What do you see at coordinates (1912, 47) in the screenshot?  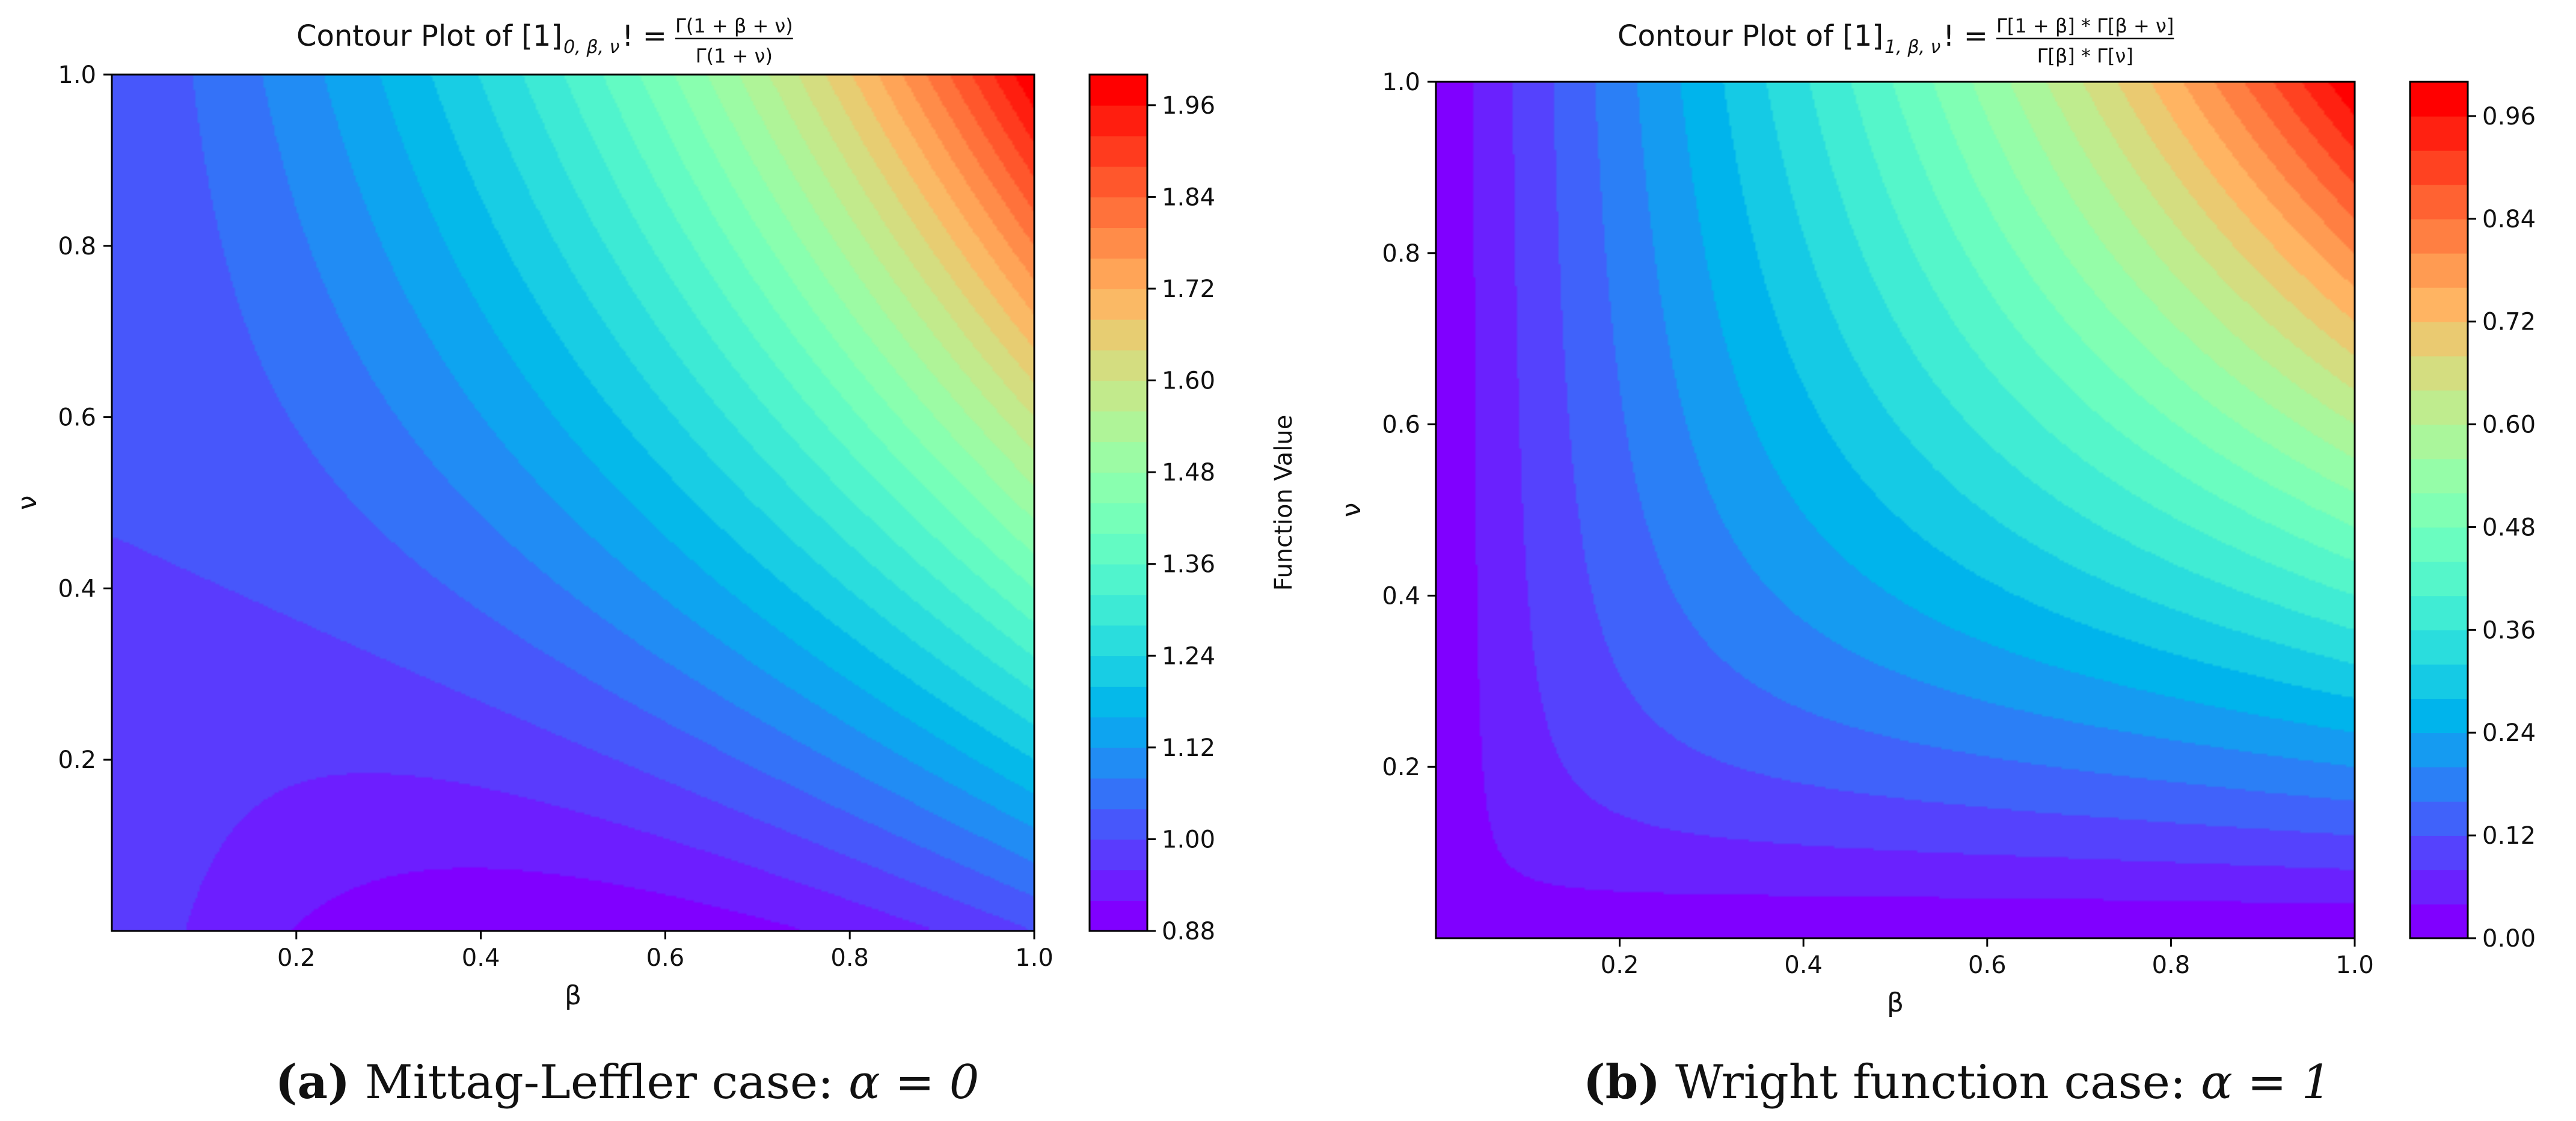 I see `title-subscript: 1, β, ν` at bounding box center [1912, 47].